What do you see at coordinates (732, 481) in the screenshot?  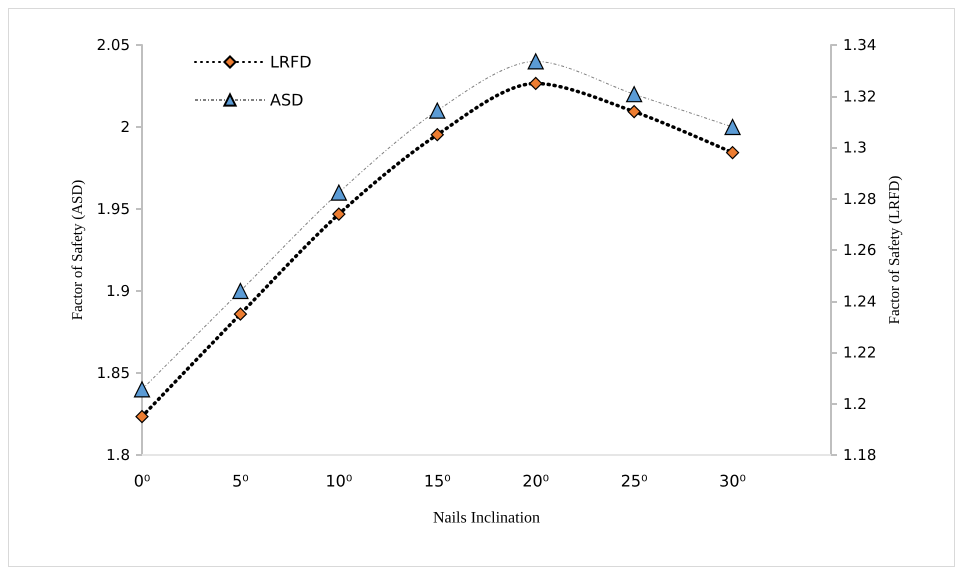 I see `x-tick-label: 30⁰` at bounding box center [732, 481].